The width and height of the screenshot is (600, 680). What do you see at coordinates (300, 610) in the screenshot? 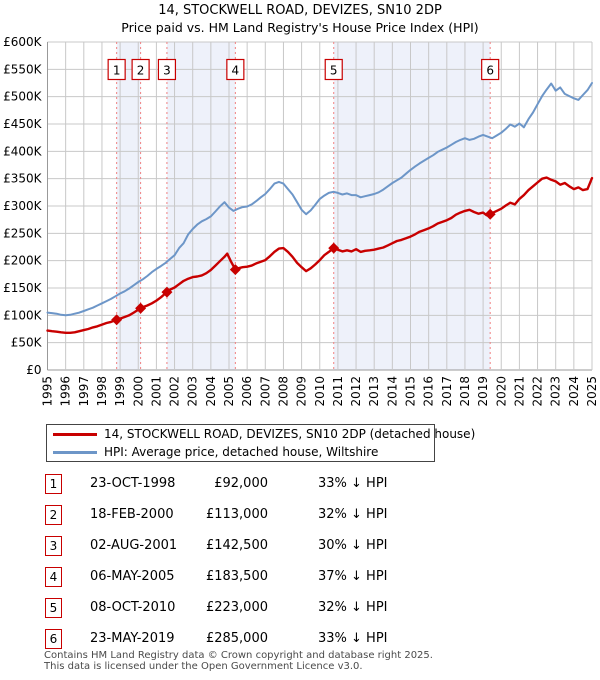
I see `table-row: 5 08-OCT-2010 £223,000 32% ↓ HPI` at bounding box center [300, 610].